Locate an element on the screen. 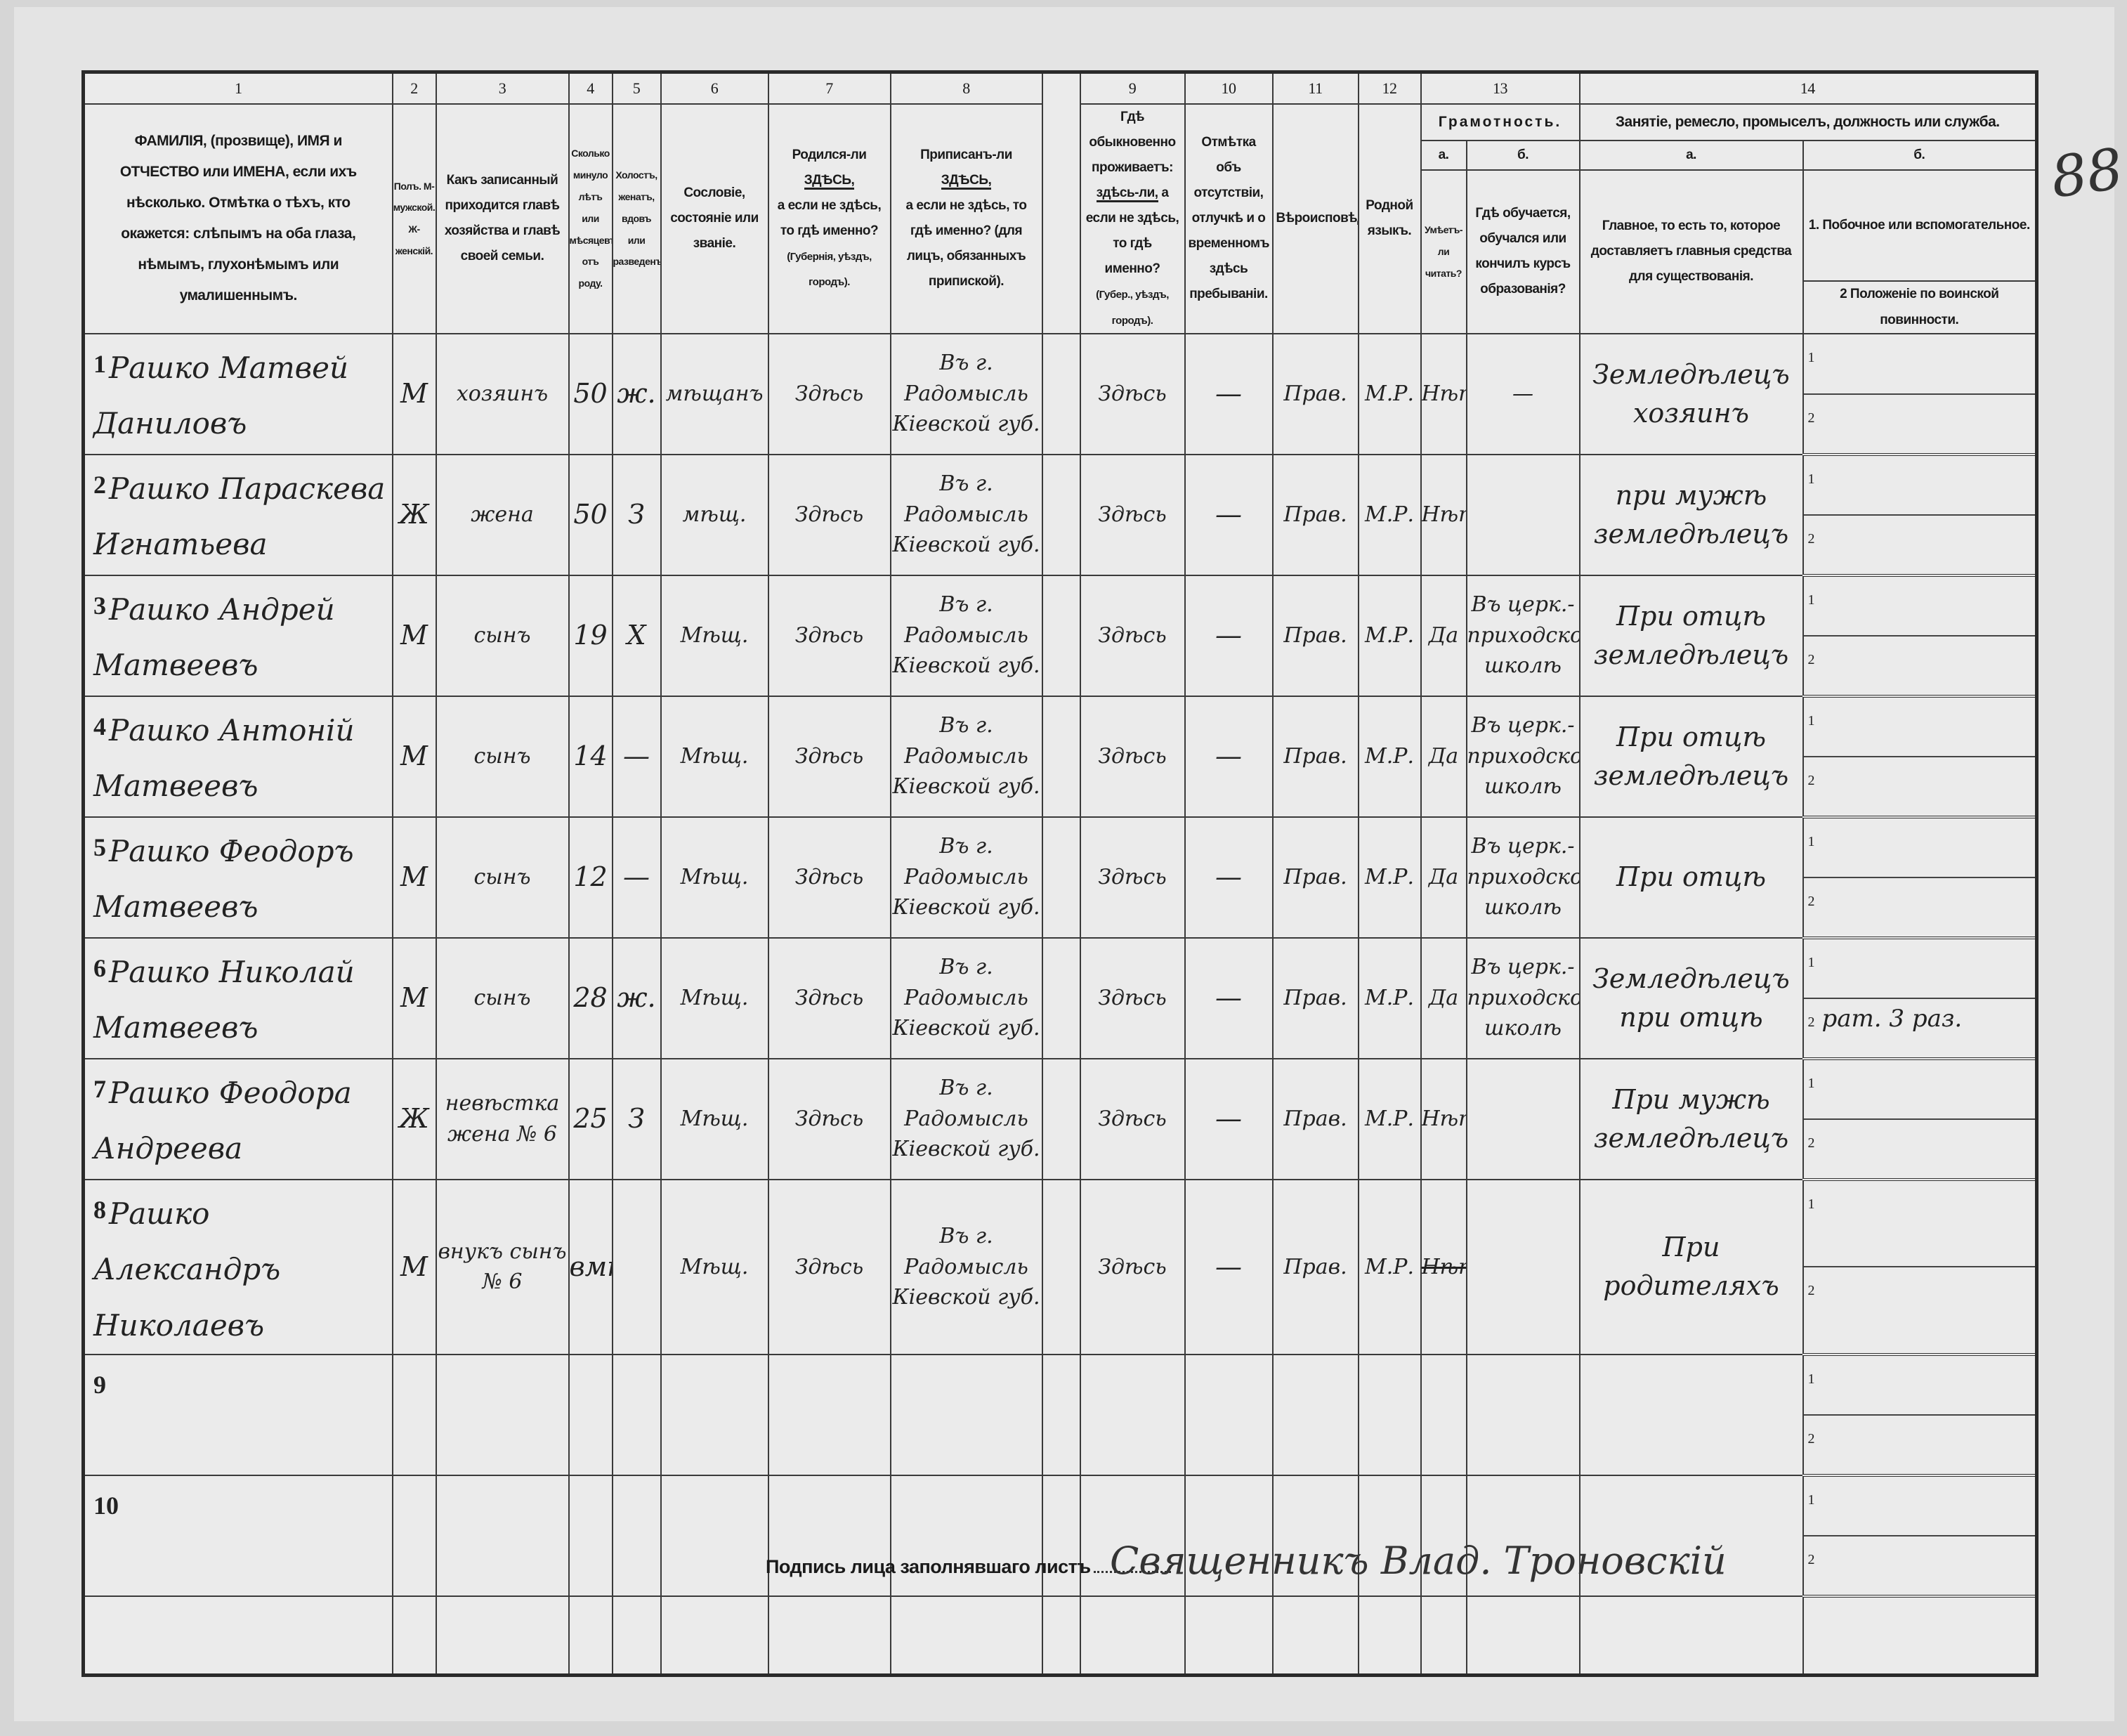  cell-school: — is located at coordinates (1522, 393).